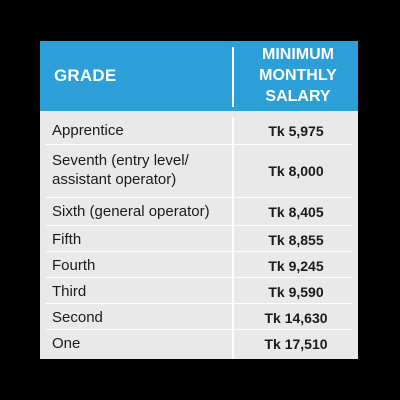  Describe the element at coordinates (296, 292) in the screenshot. I see `salary-cell: Tk 9,590` at that location.